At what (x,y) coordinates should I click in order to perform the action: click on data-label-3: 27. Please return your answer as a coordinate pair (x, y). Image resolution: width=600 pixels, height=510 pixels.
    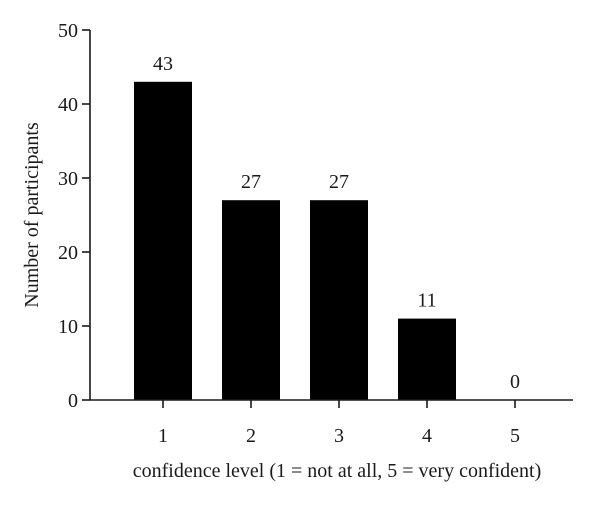
    Looking at the image, I should click on (339, 182).